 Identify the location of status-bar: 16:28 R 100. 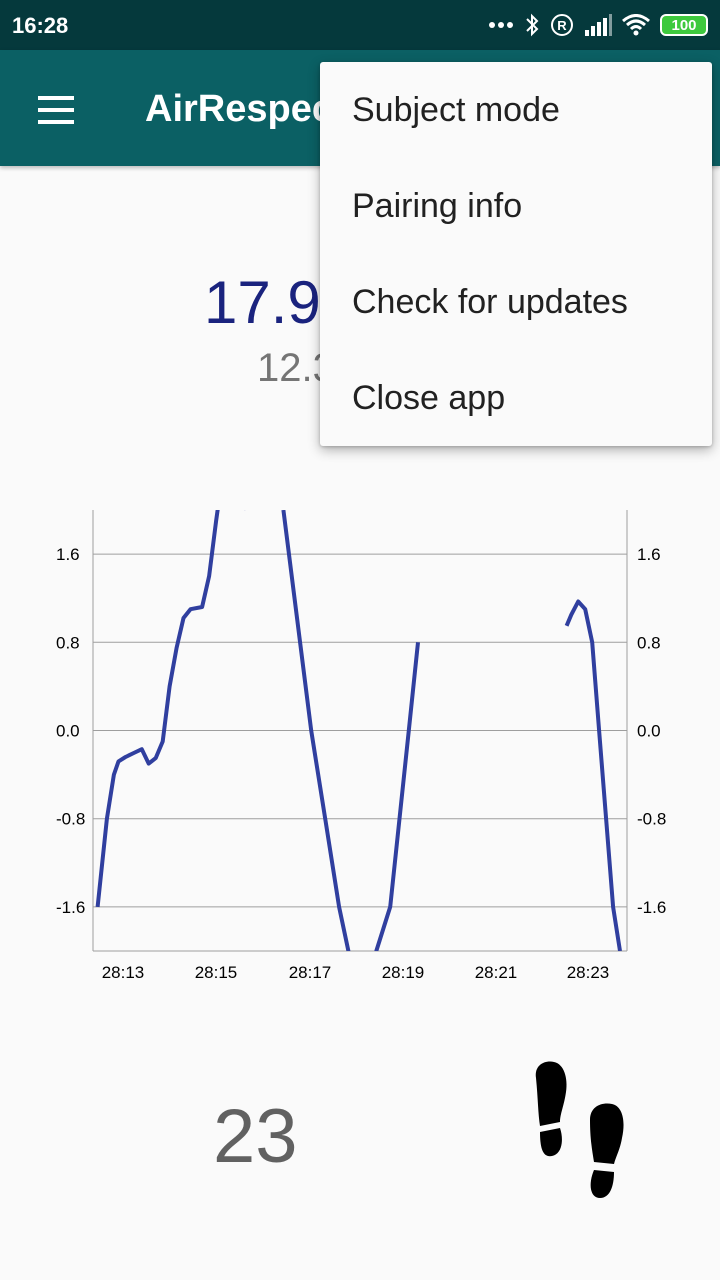
(360, 25).